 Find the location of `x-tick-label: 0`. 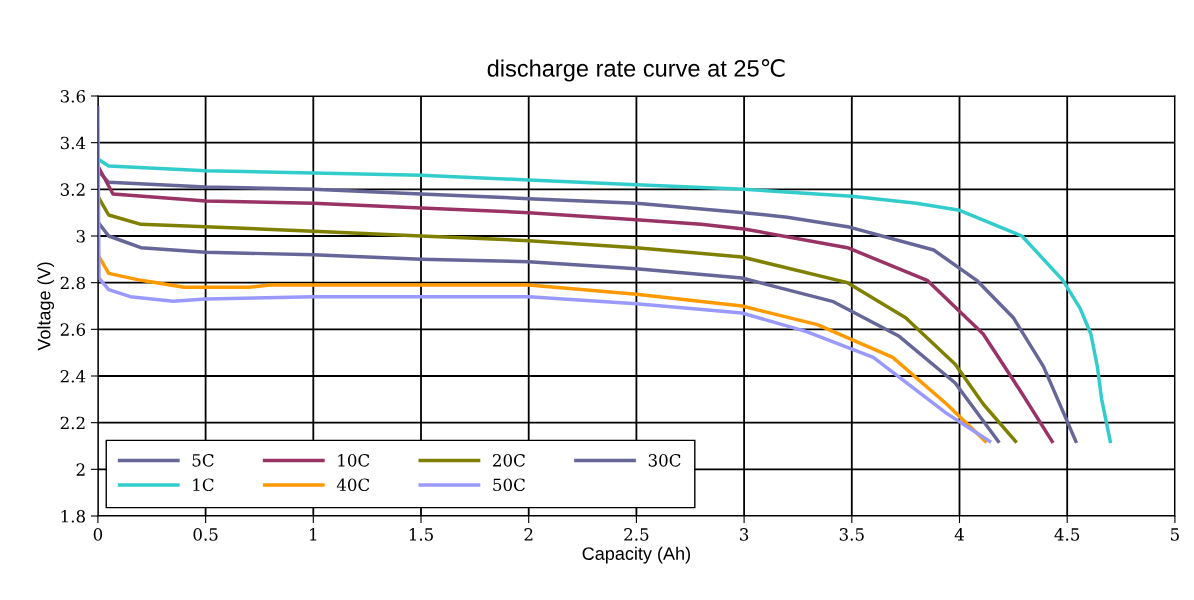

x-tick-label: 0 is located at coordinates (98, 534).